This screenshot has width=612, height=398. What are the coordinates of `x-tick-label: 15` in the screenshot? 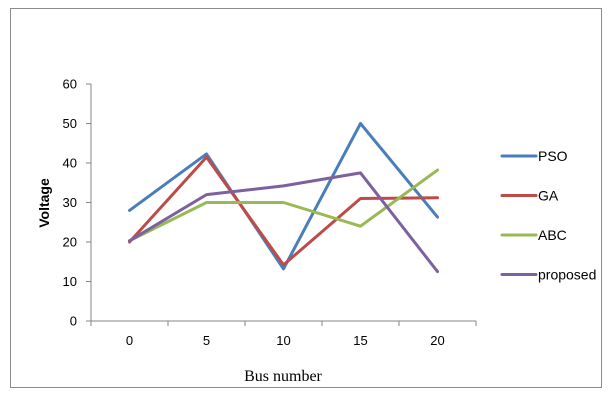 It's located at (360, 340).